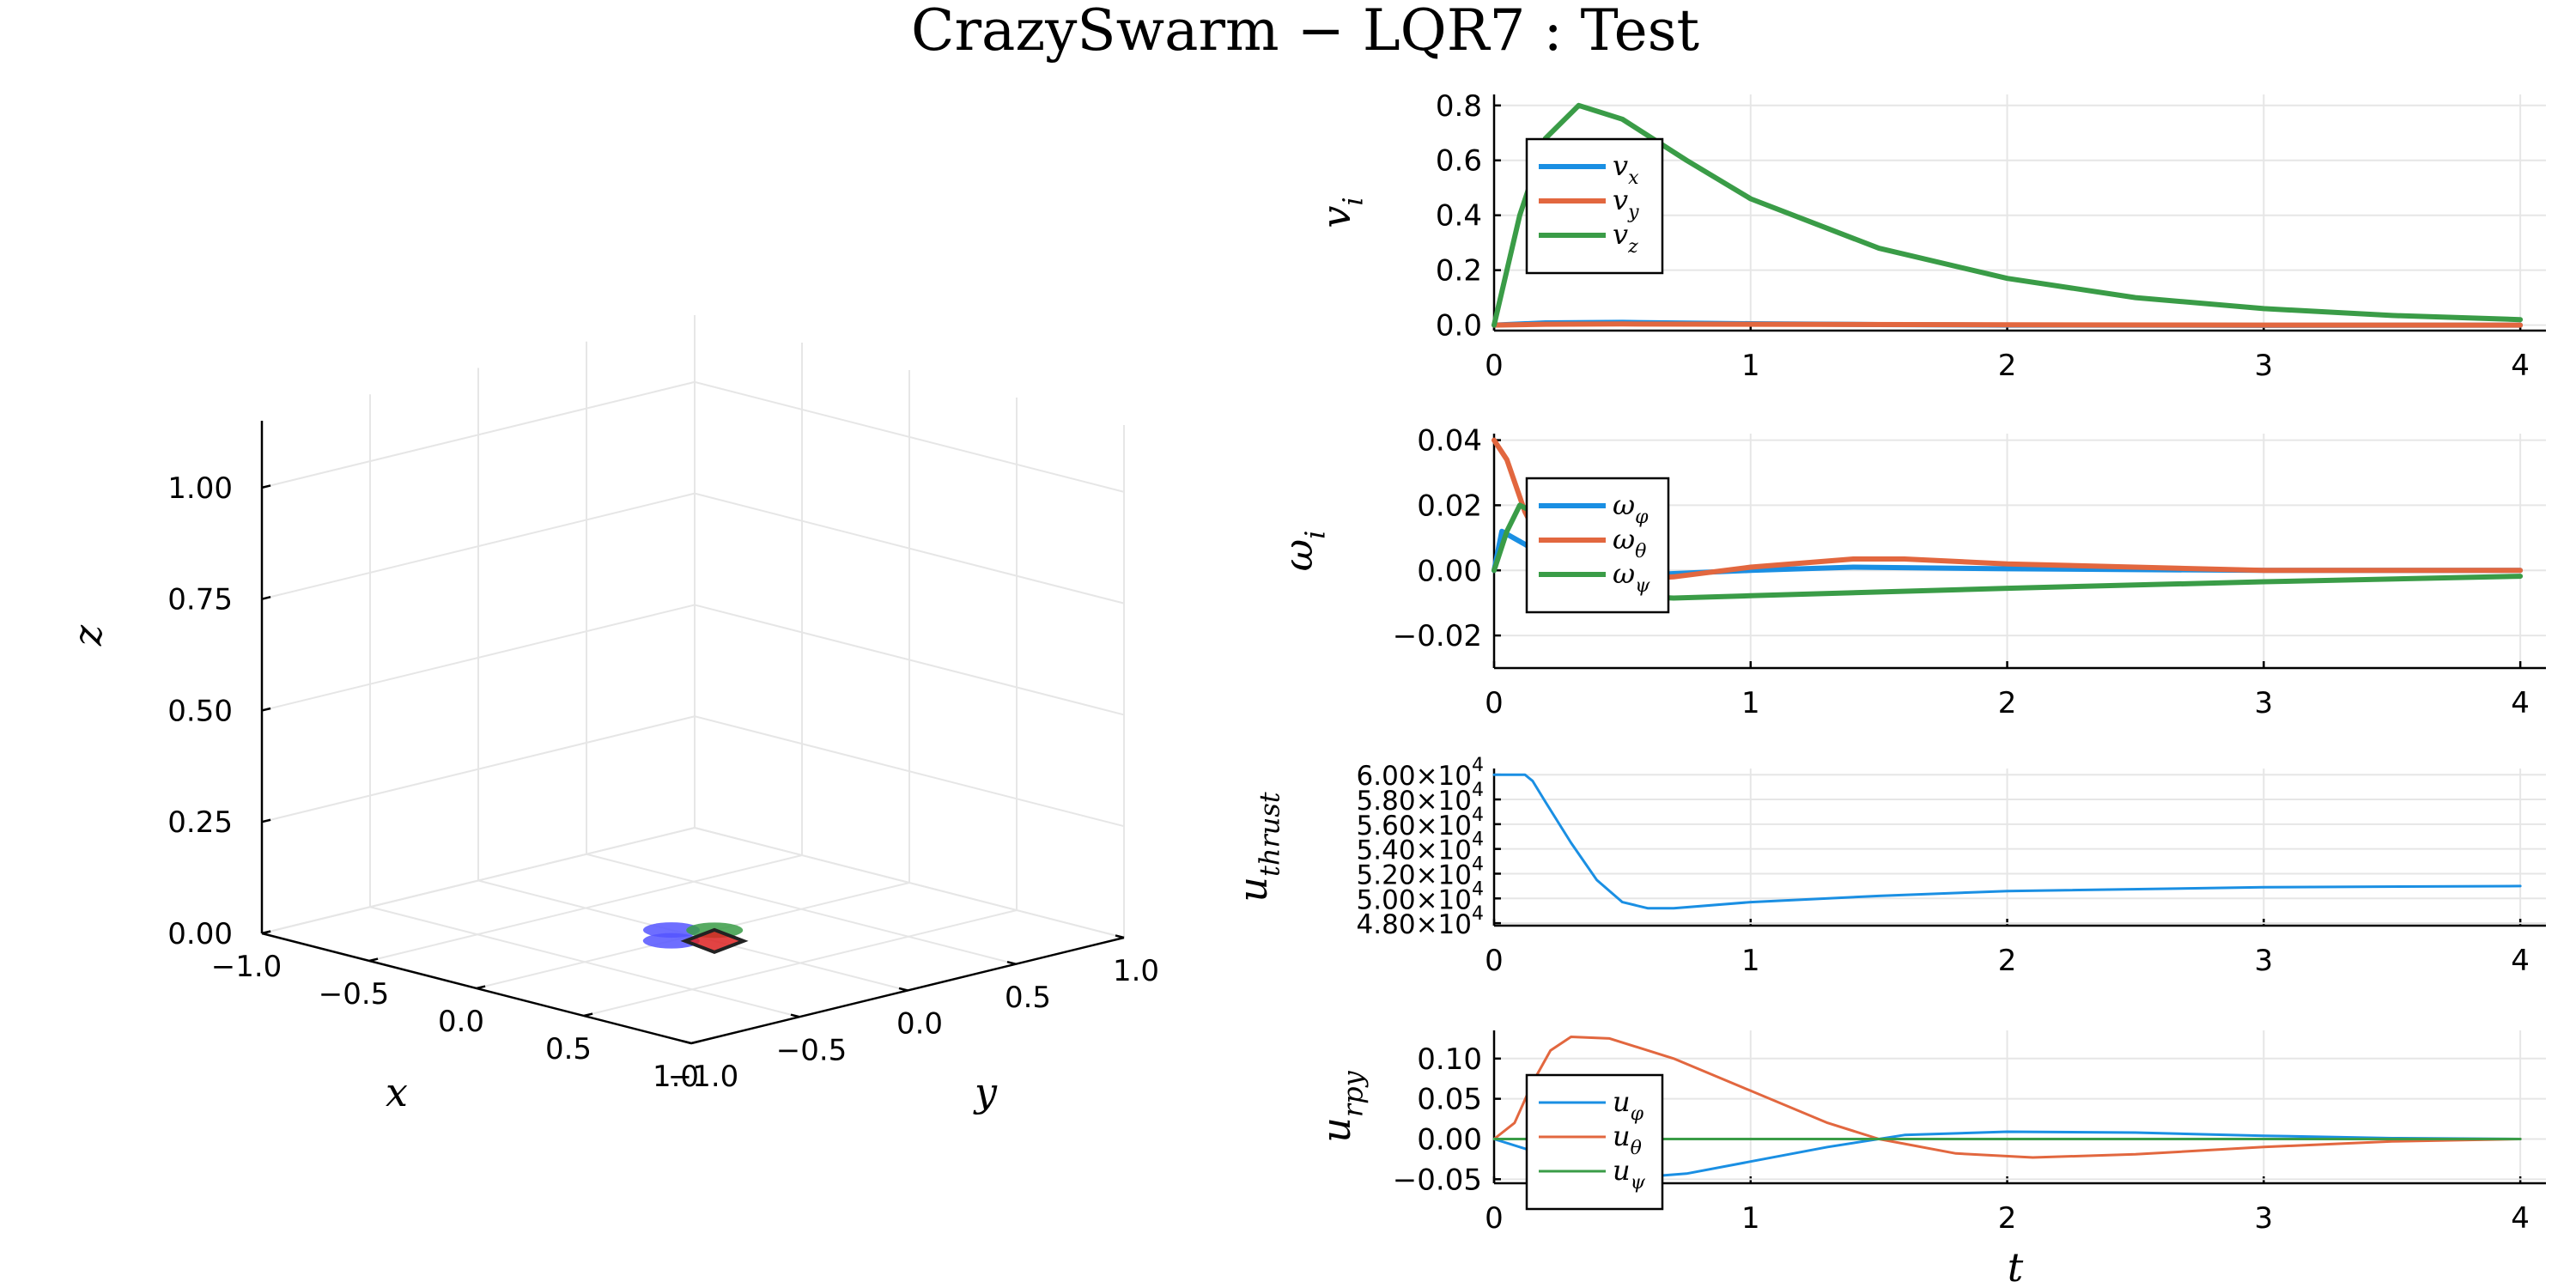 Image resolution: width=2576 pixels, height=1288 pixels. Describe the element at coordinates (1627, 1140) in the screenshot. I see `legend-entry: uθ` at that location.